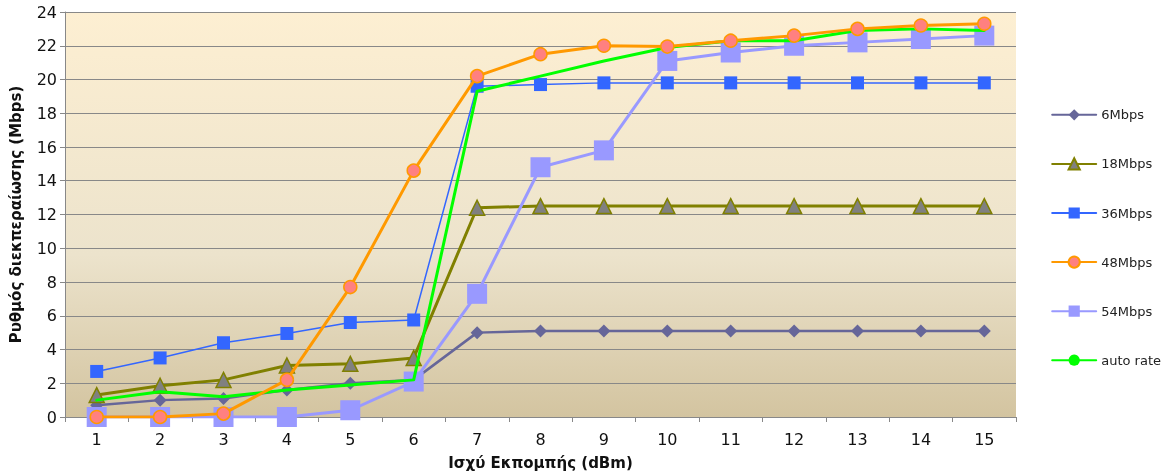  I want to click on x-tick-label: 6, so click(413, 439).